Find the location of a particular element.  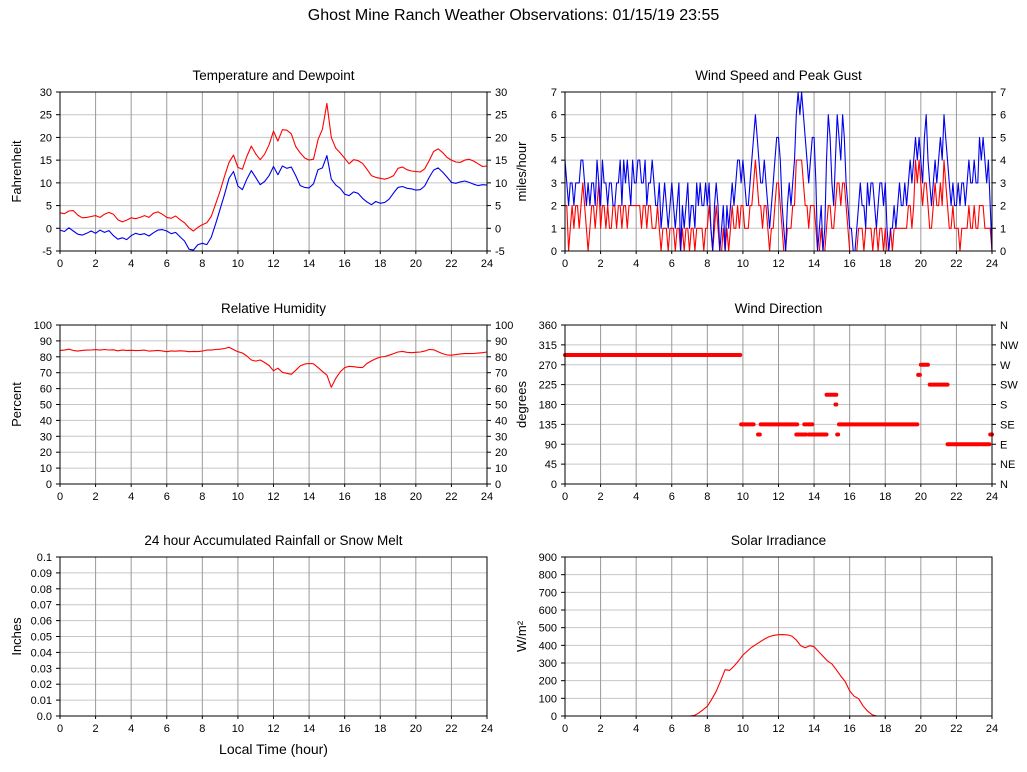

y-tick-label: 0.05 is located at coordinates (41, 638).